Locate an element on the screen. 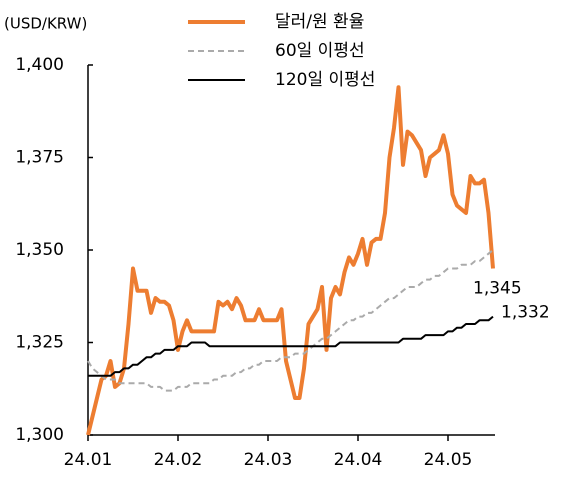 The width and height of the screenshot is (567, 477). x-tick-label: 24.05 is located at coordinates (448, 460).